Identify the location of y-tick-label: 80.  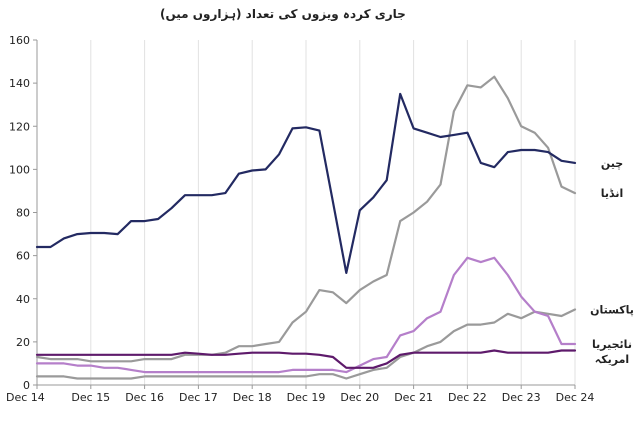
(23, 213).